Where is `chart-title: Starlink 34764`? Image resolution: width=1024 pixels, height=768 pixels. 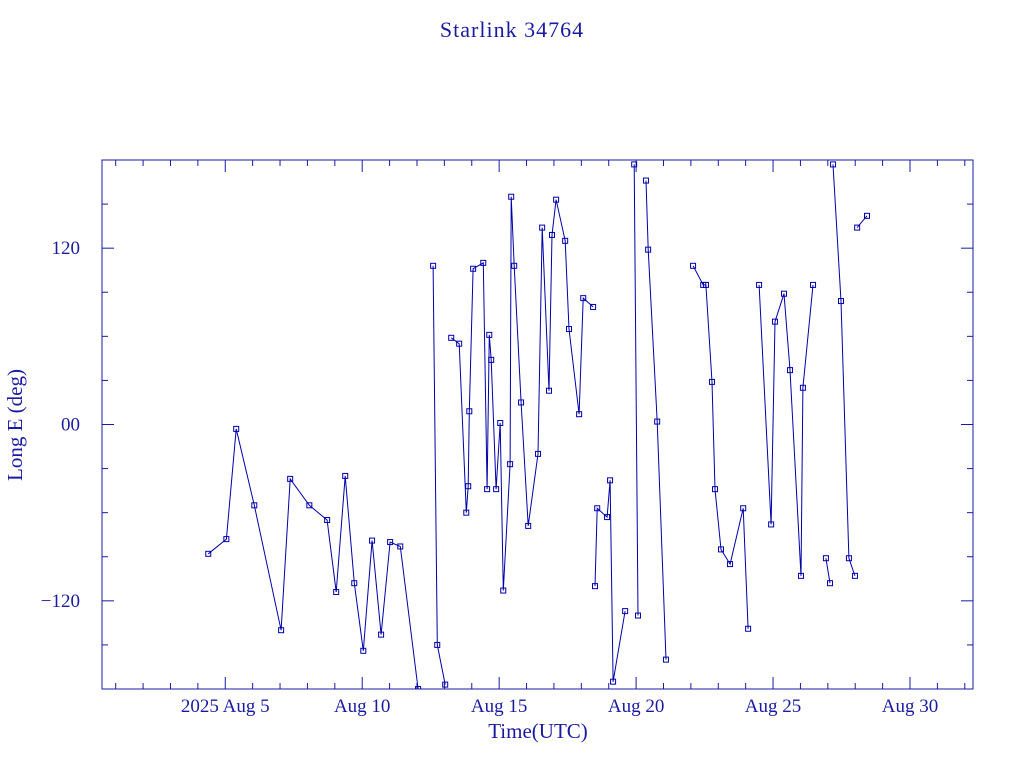
chart-title: Starlink 34764 is located at coordinates (512, 29).